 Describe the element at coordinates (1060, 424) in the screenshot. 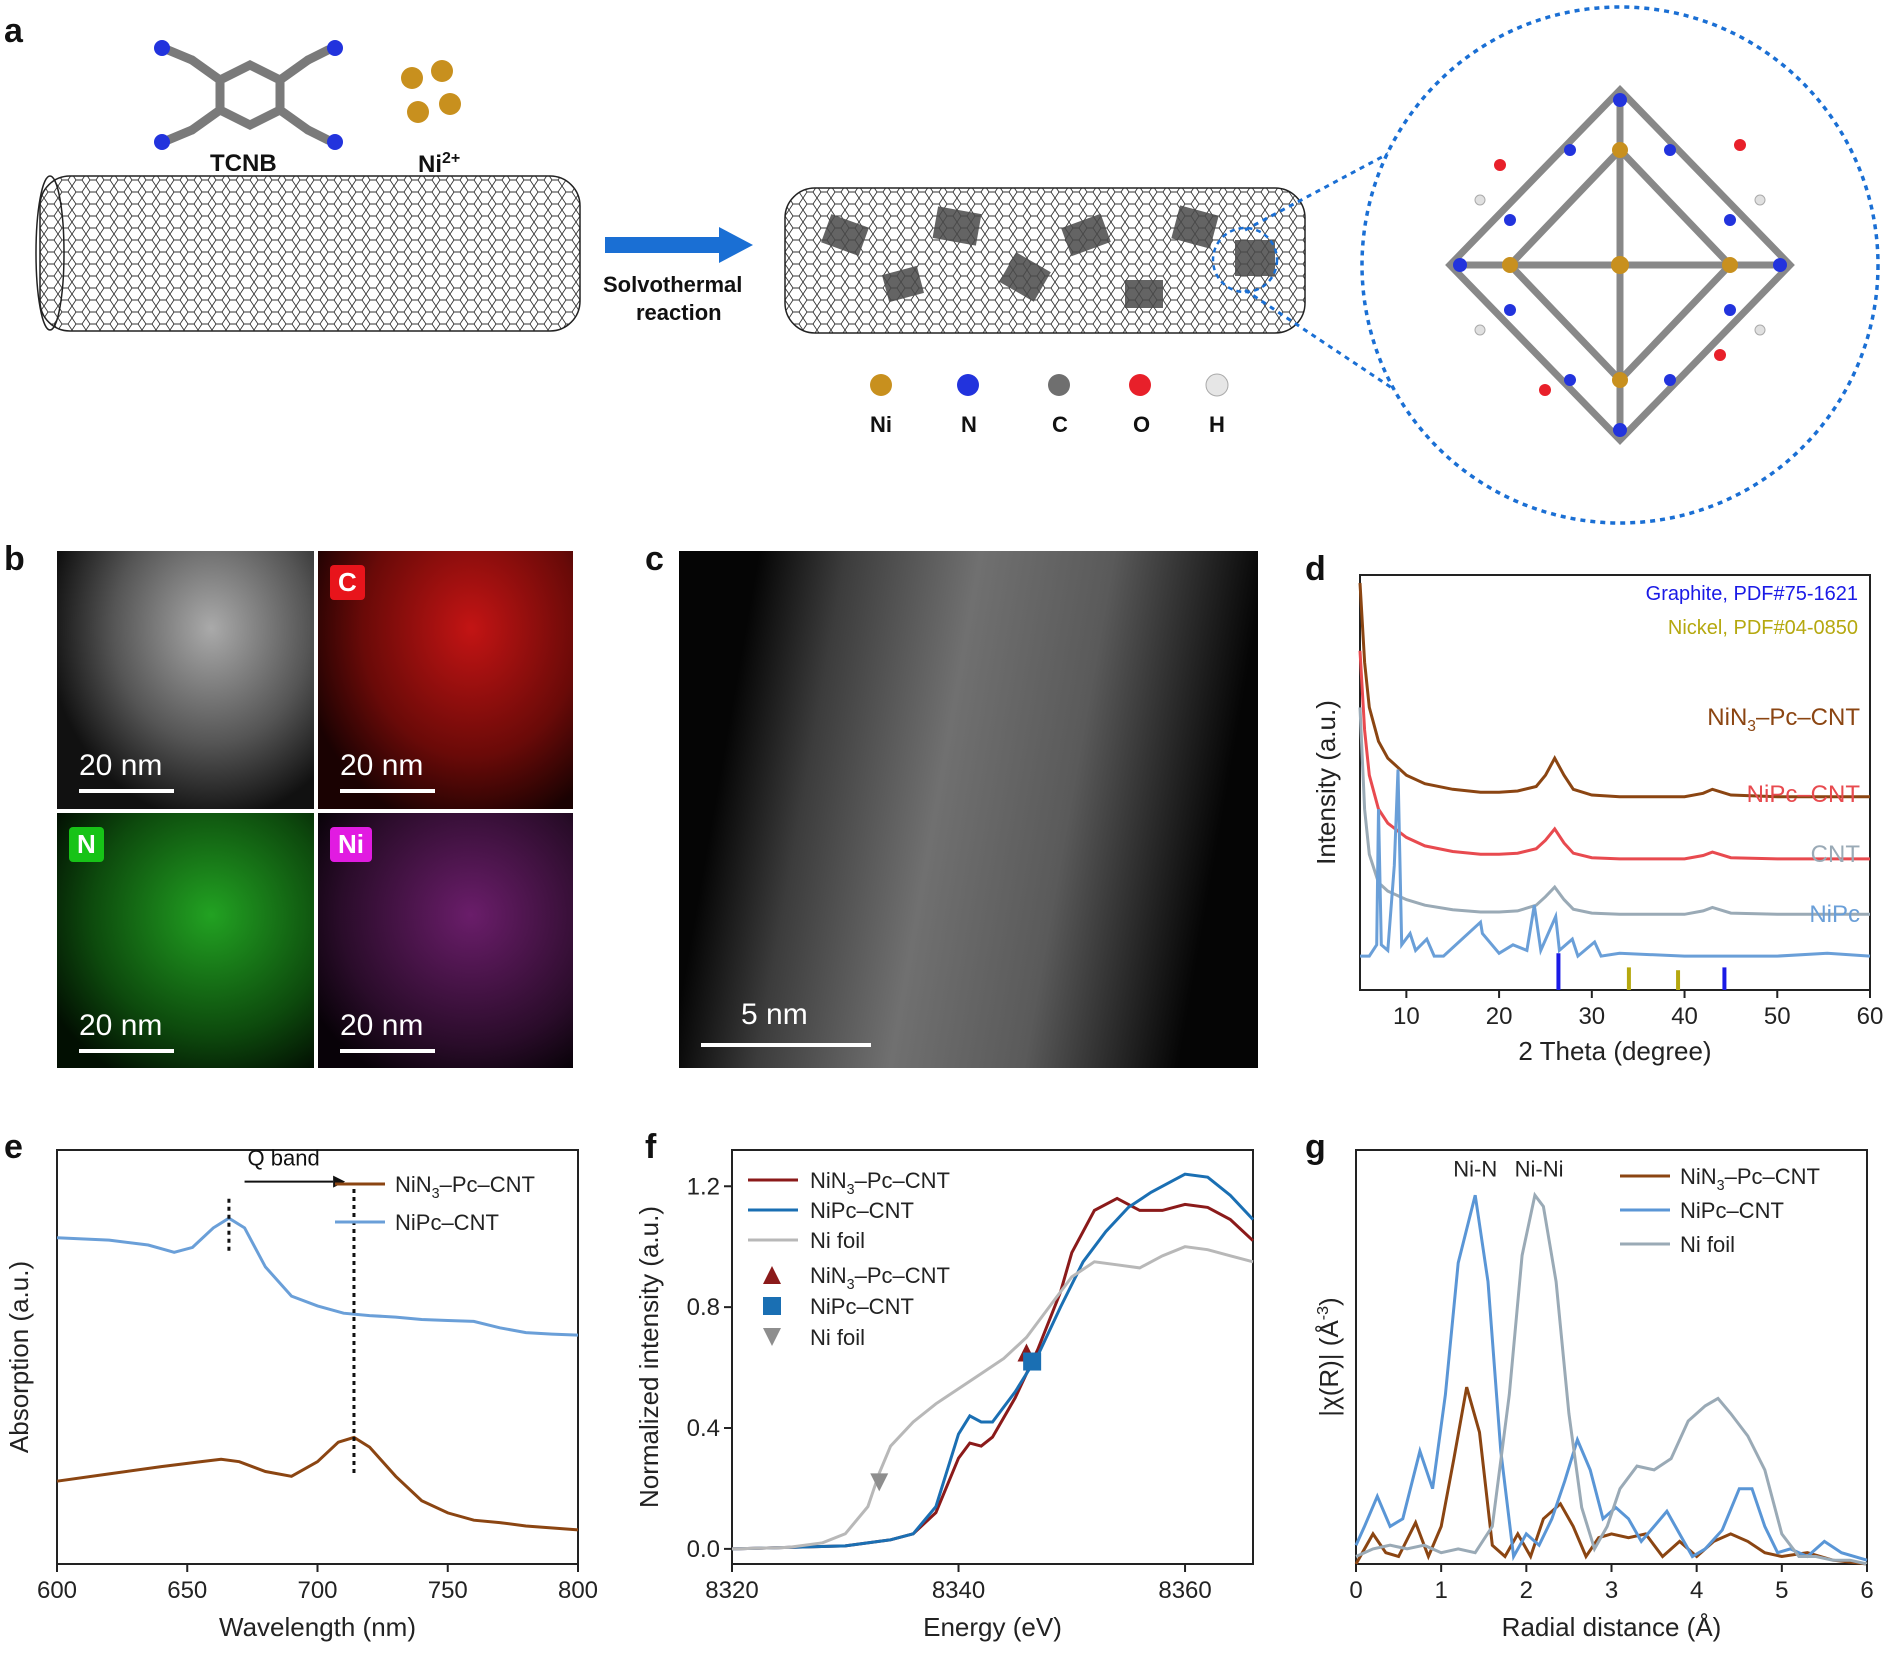

I see `atom-c-label: C` at that location.